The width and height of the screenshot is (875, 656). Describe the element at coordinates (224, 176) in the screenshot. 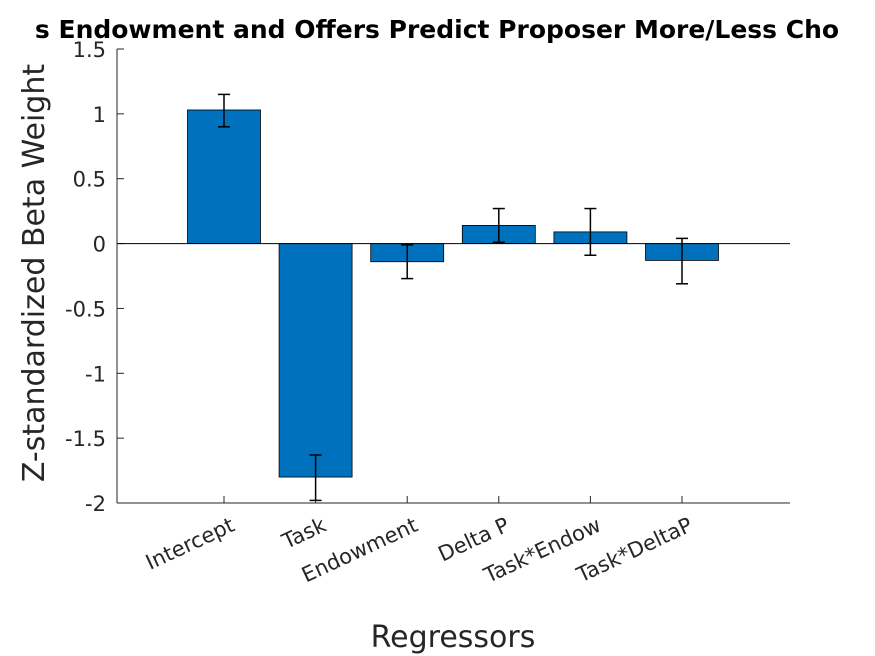

I see `bar-intercept` at that location.